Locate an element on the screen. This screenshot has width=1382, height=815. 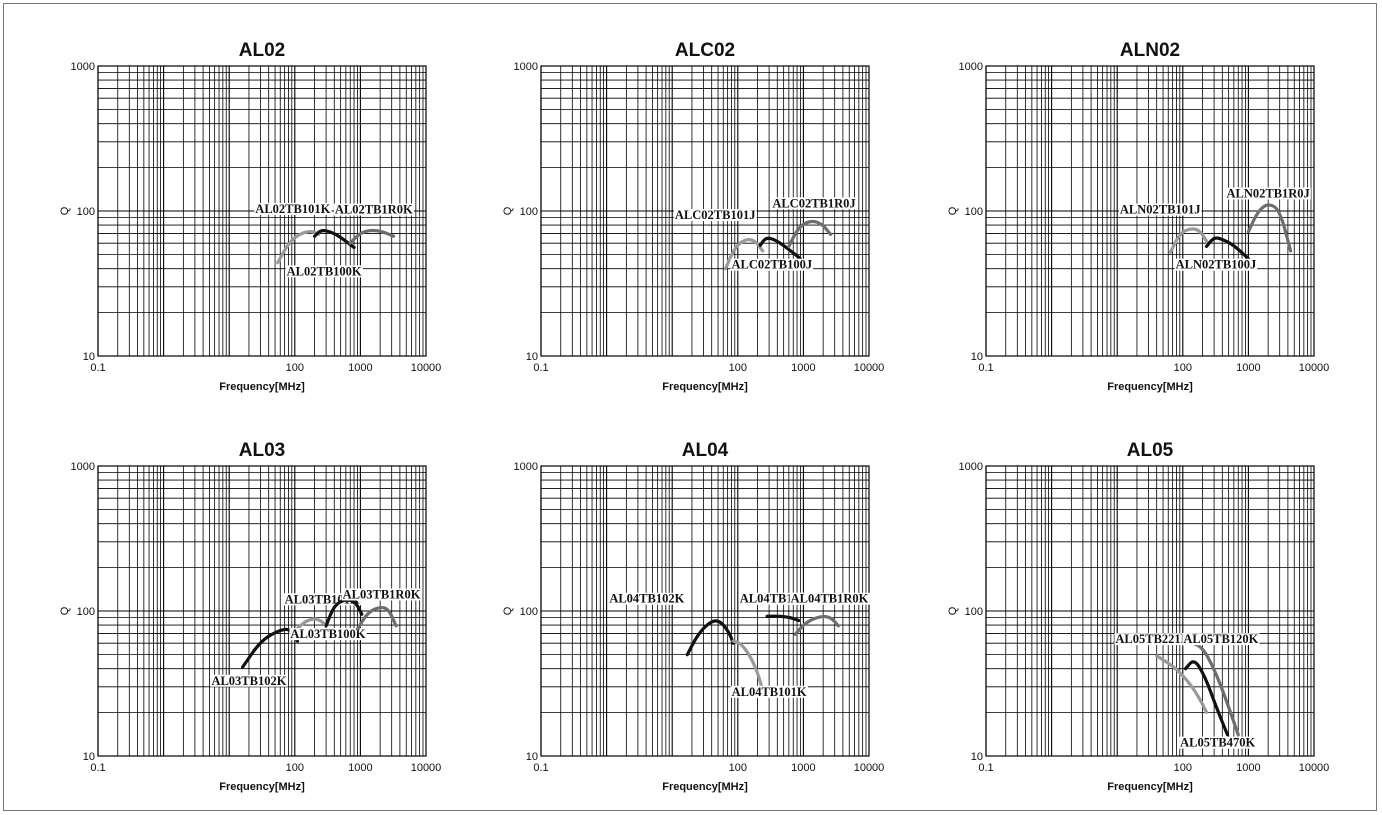
chart-title: AL02 is located at coordinates (262, 50).